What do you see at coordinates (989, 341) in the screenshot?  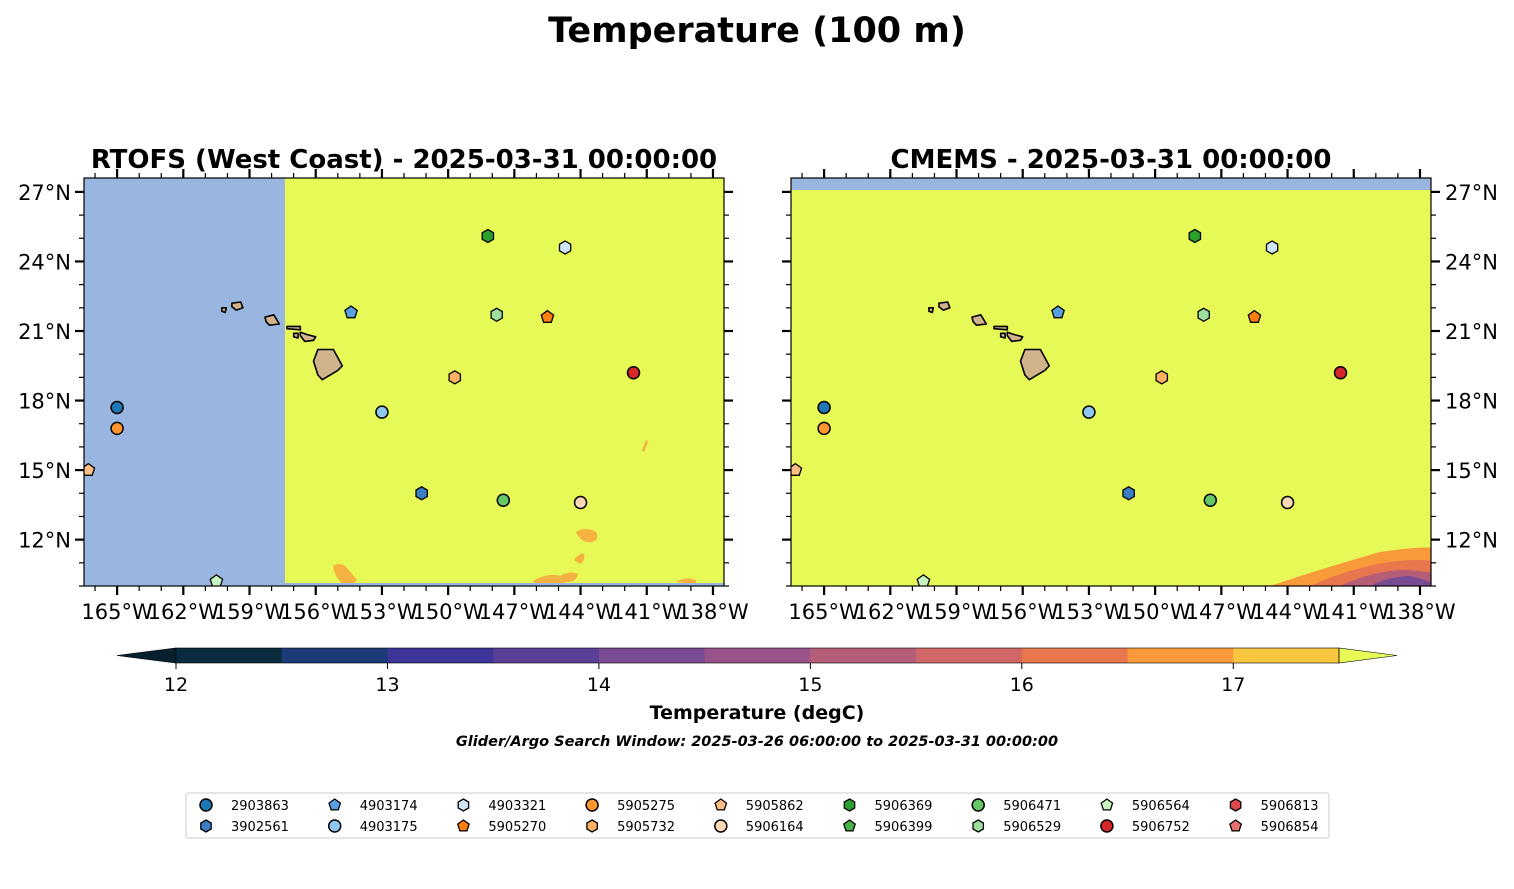 I see `right-islands` at bounding box center [989, 341].